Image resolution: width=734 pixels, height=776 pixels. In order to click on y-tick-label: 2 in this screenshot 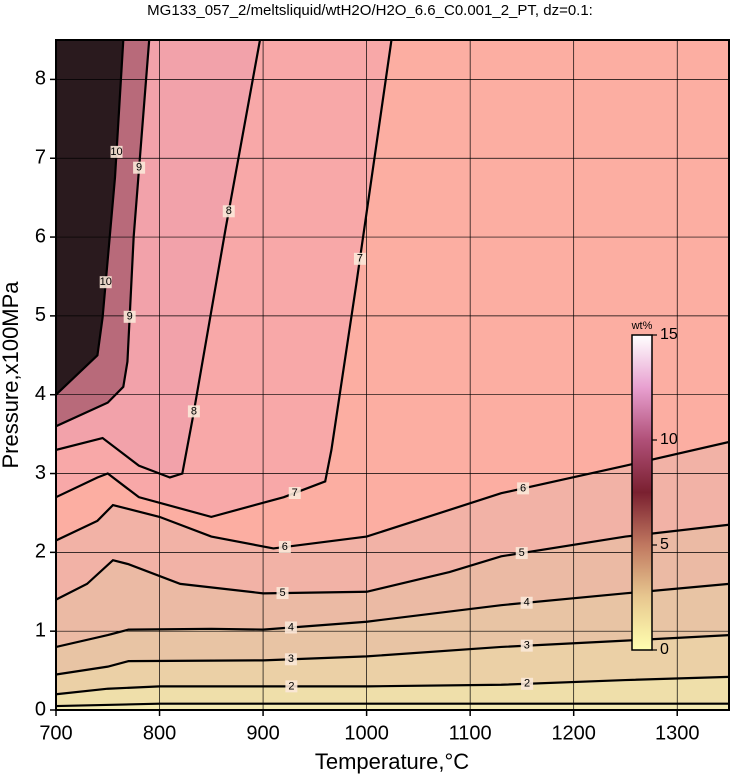, I will do `click(40, 552)`.